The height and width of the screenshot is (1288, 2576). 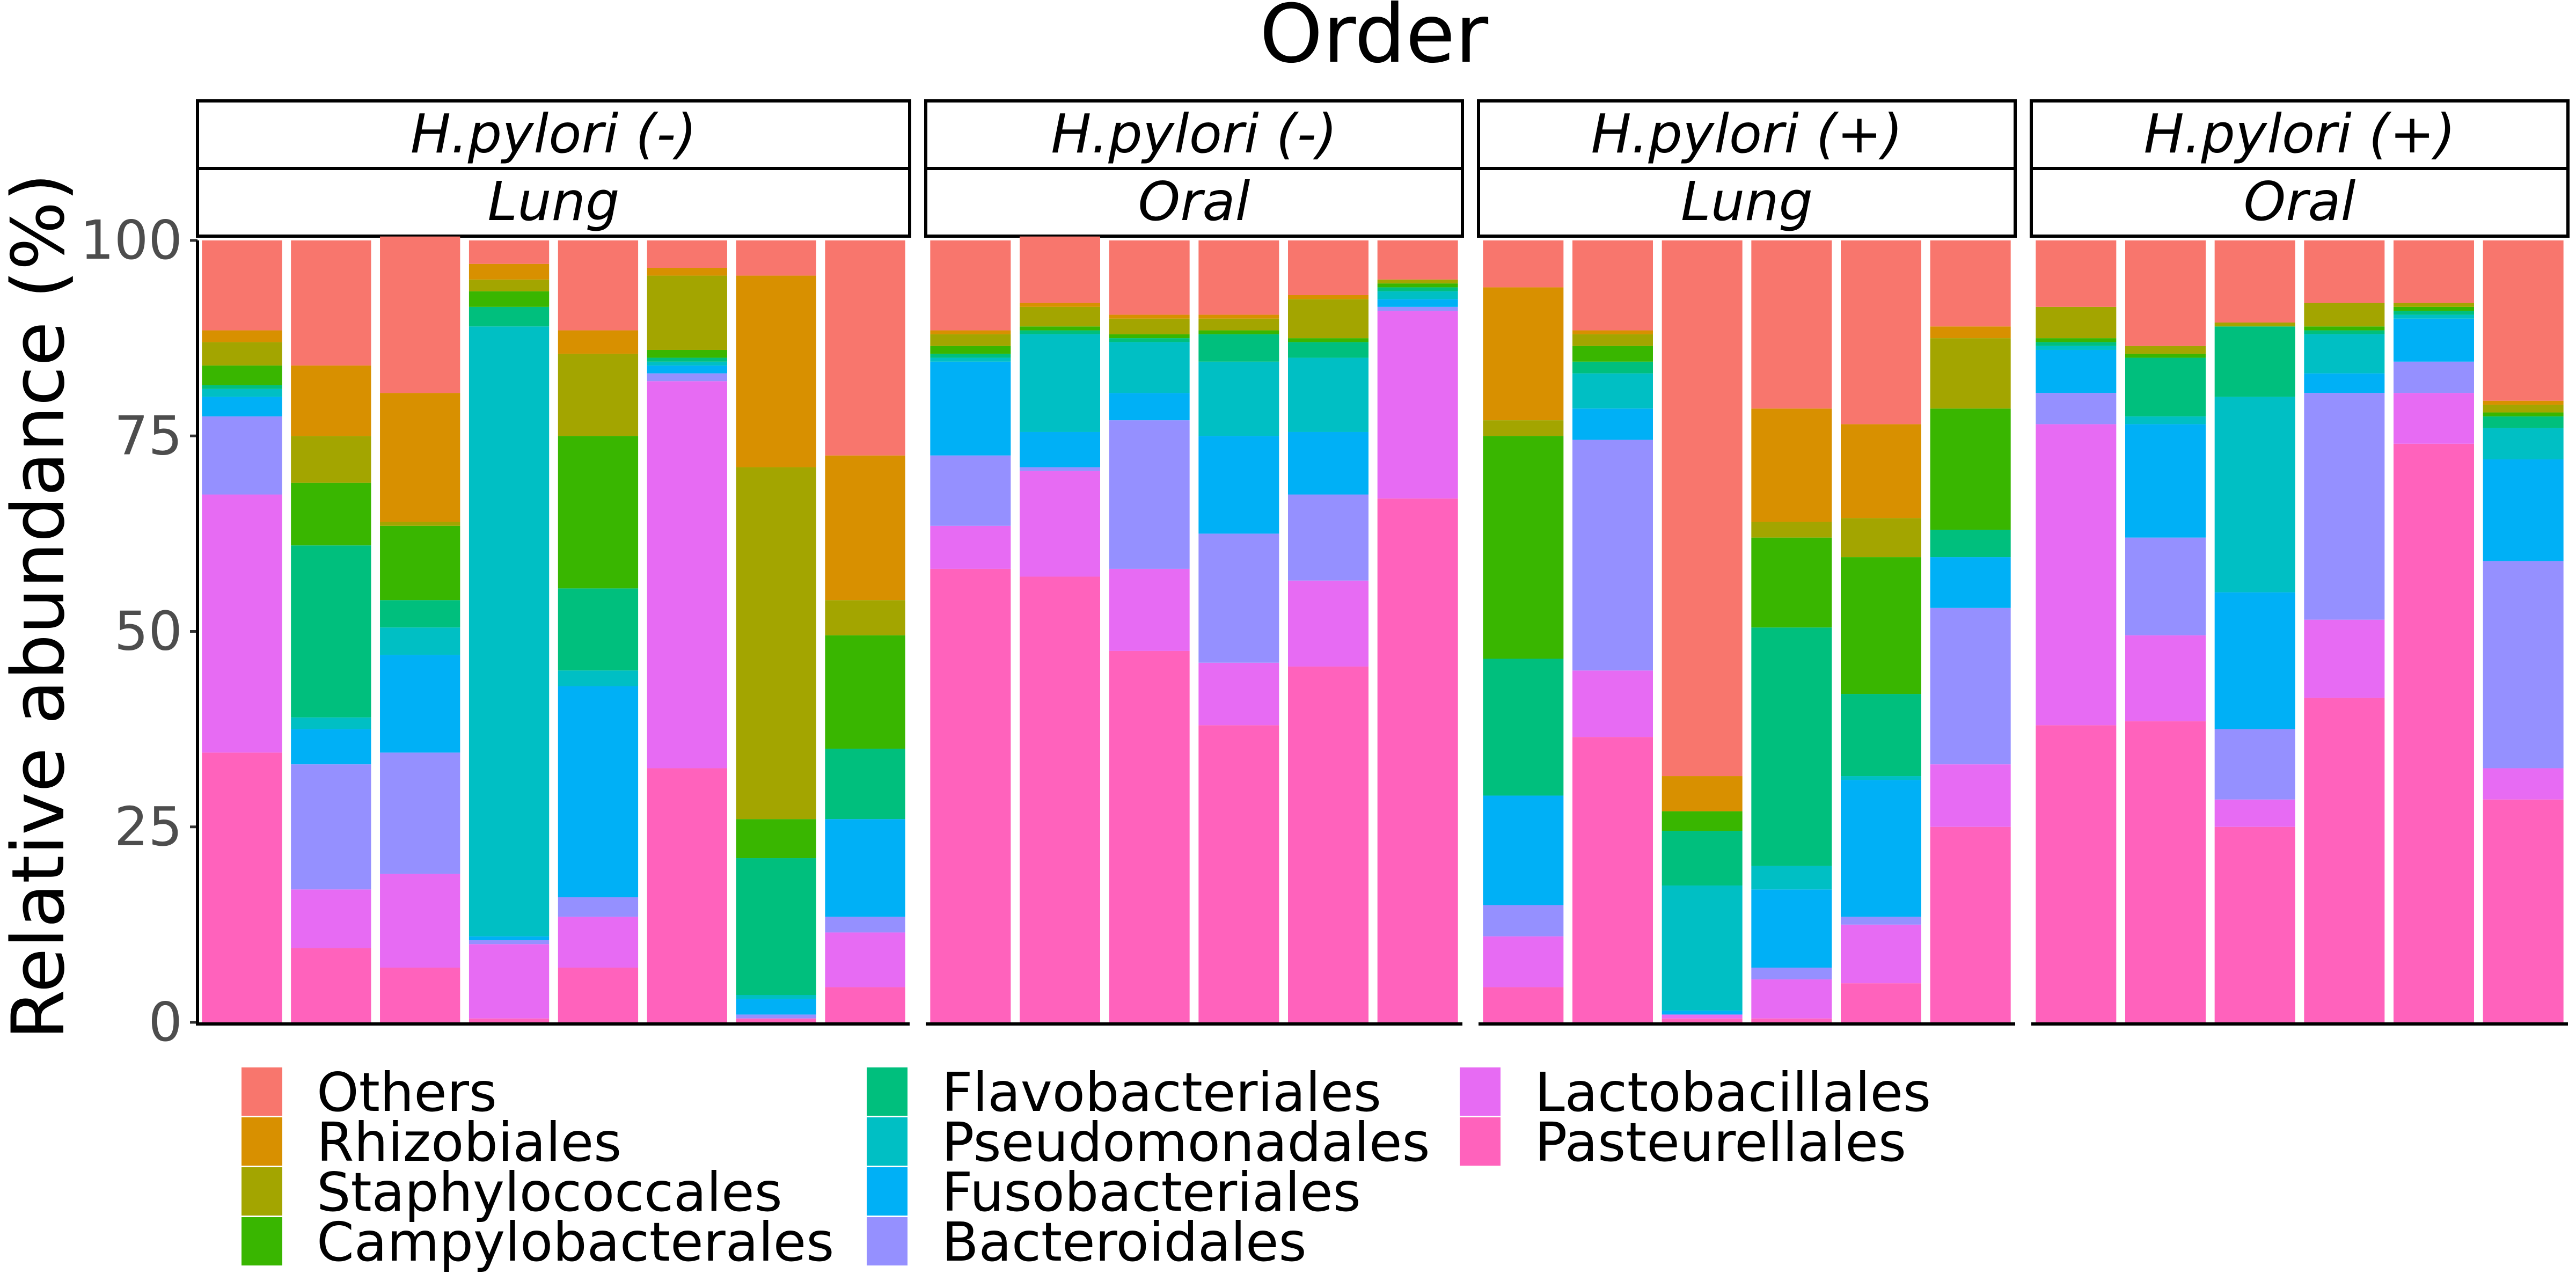 What do you see at coordinates (1720, 1142) in the screenshot?
I see `legend-label: Pasteurellales` at bounding box center [1720, 1142].